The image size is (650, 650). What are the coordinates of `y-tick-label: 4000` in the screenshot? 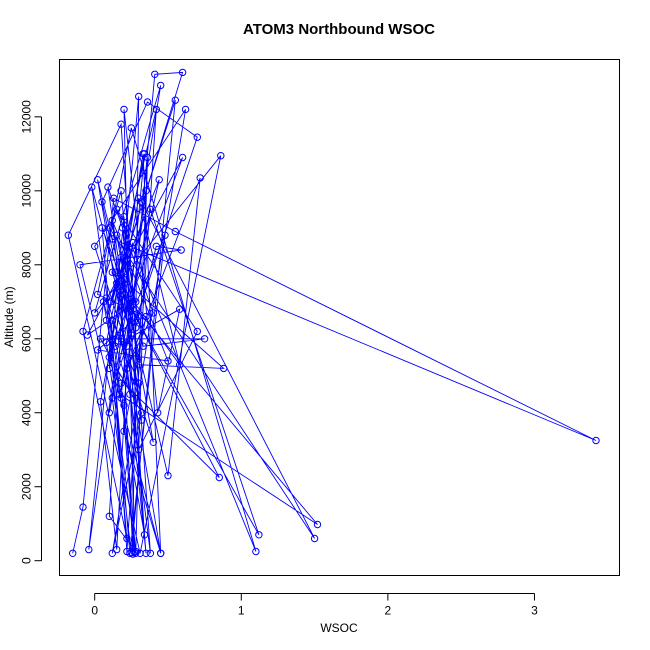 It's located at (27, 412).